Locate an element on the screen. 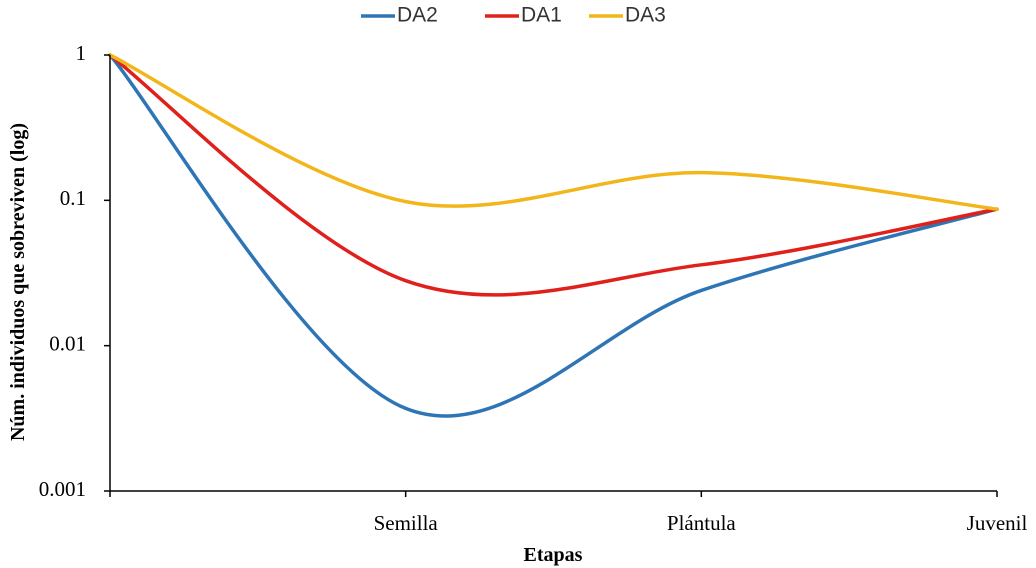  y-tick-label: 1 is located at coordinates (81, 53).